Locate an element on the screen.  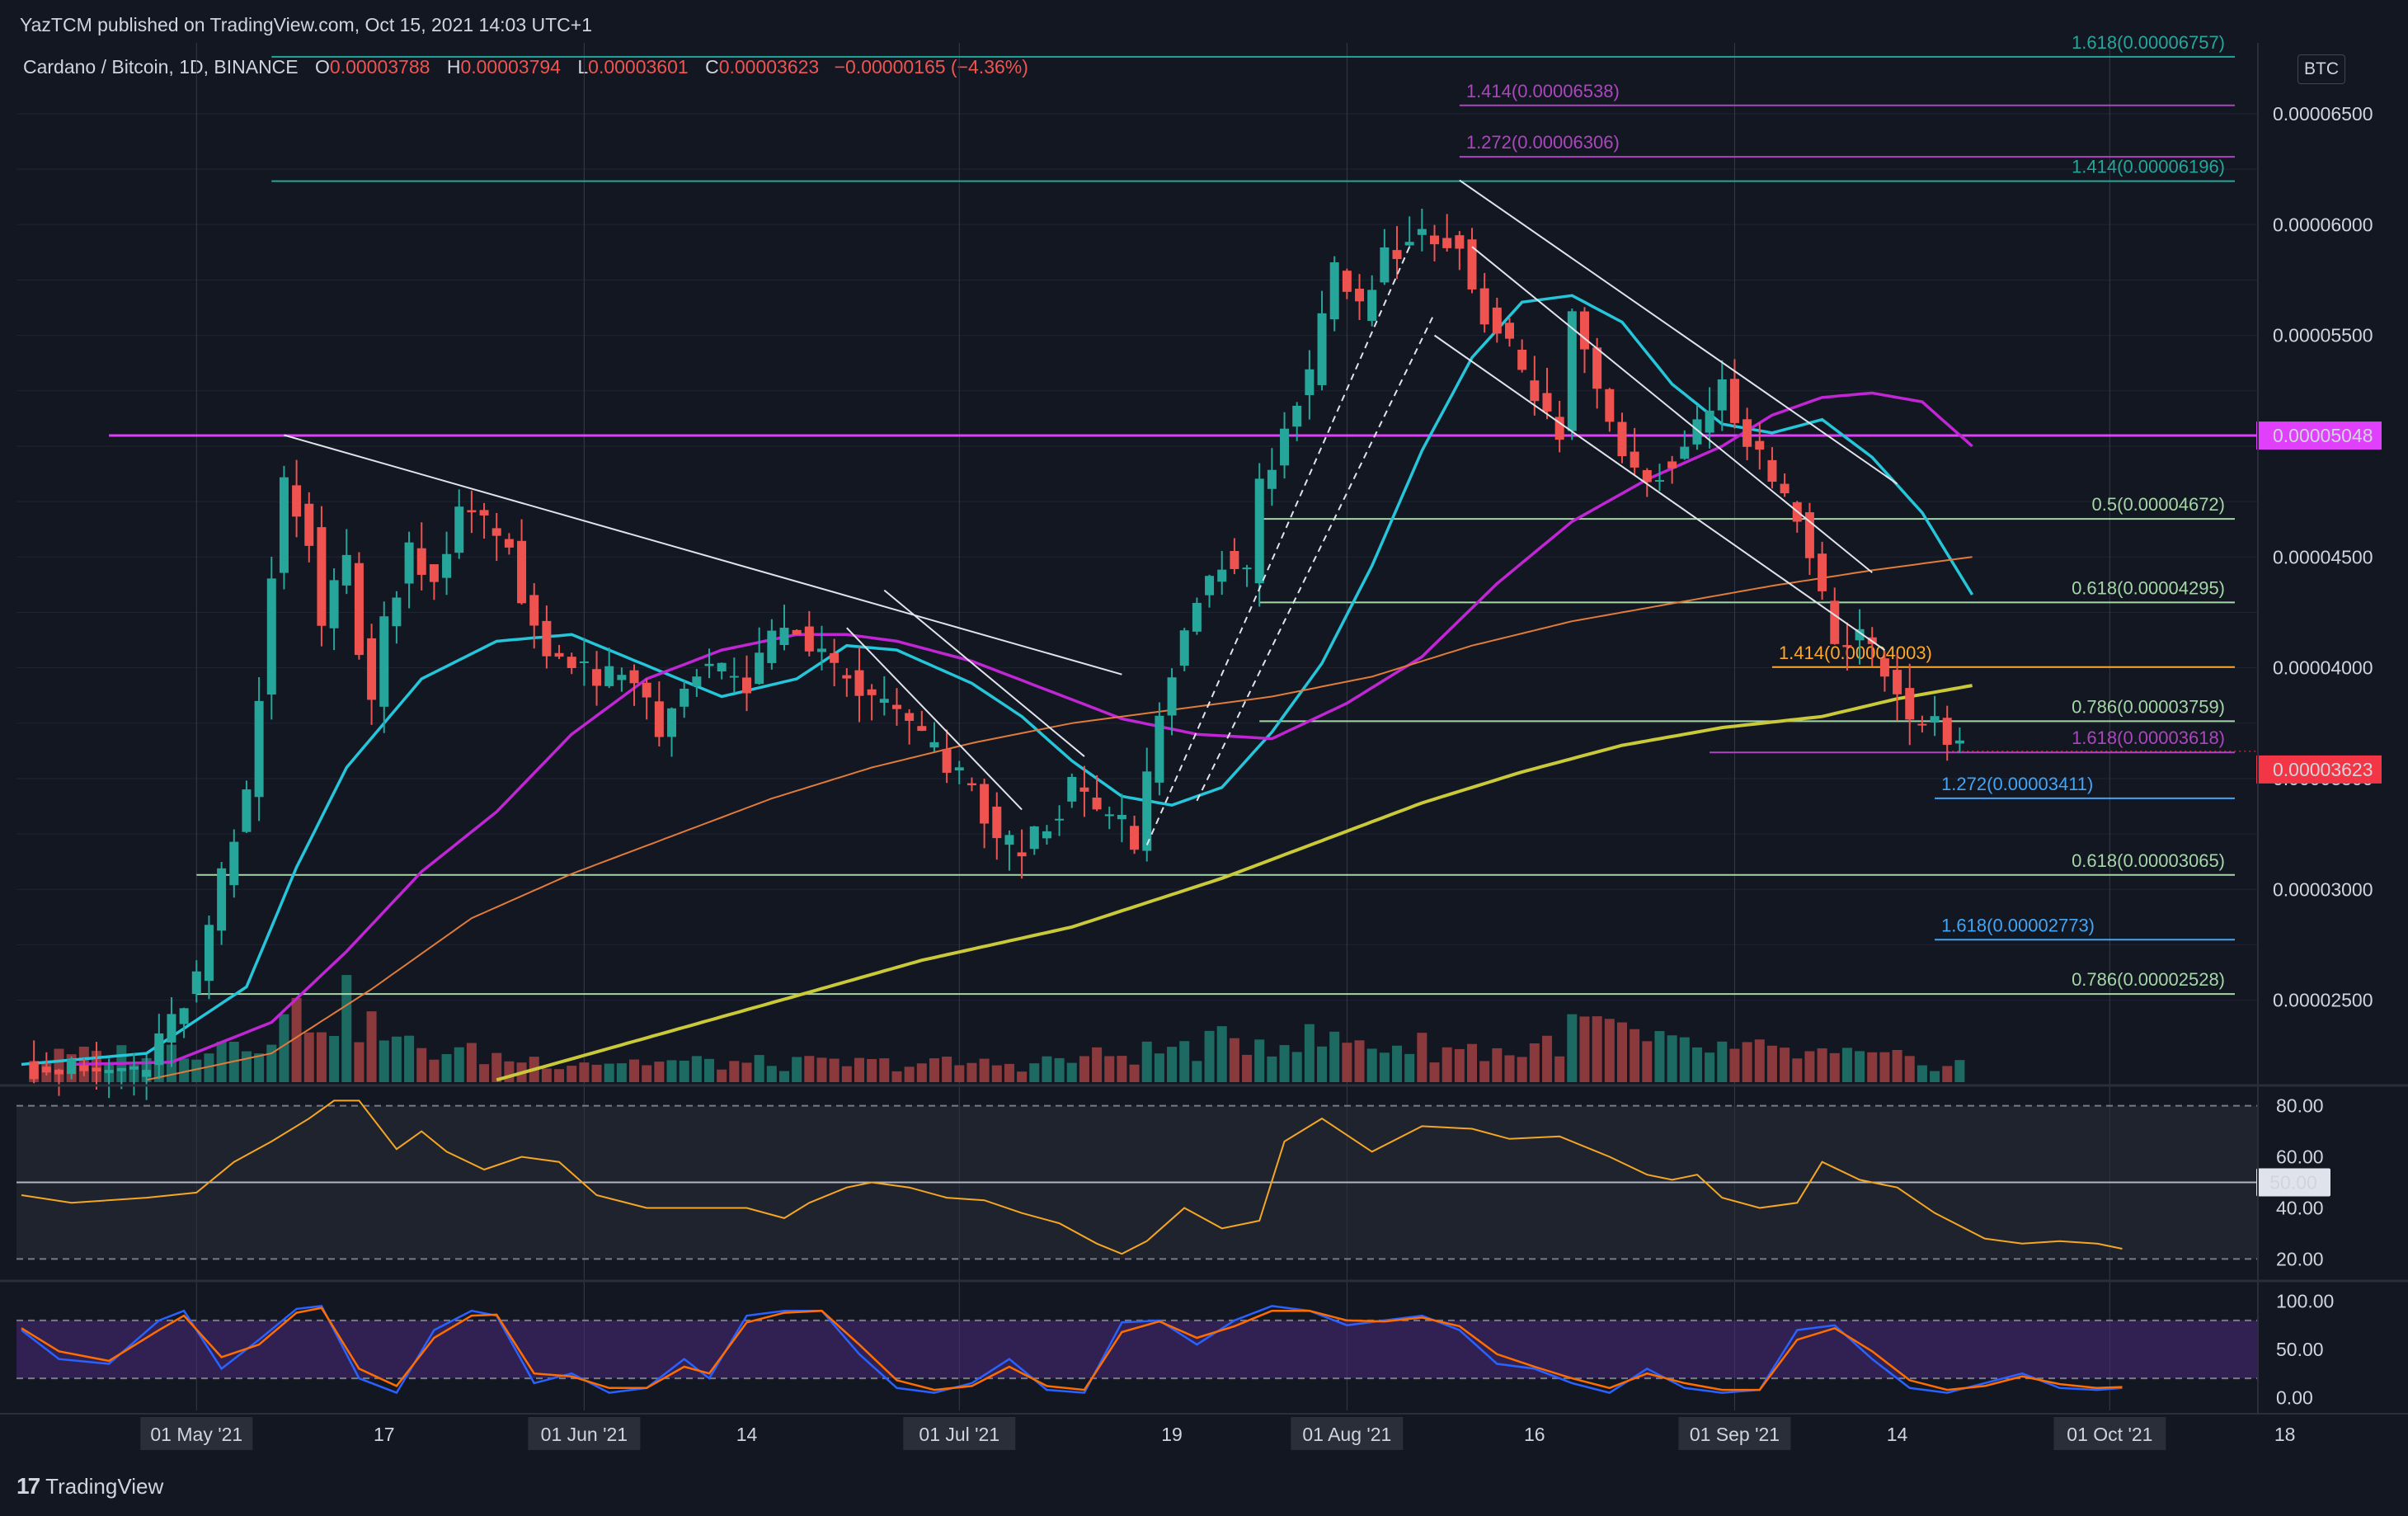
time-tick: 01 Sep '21 is located at coordinates (1735, 1434).